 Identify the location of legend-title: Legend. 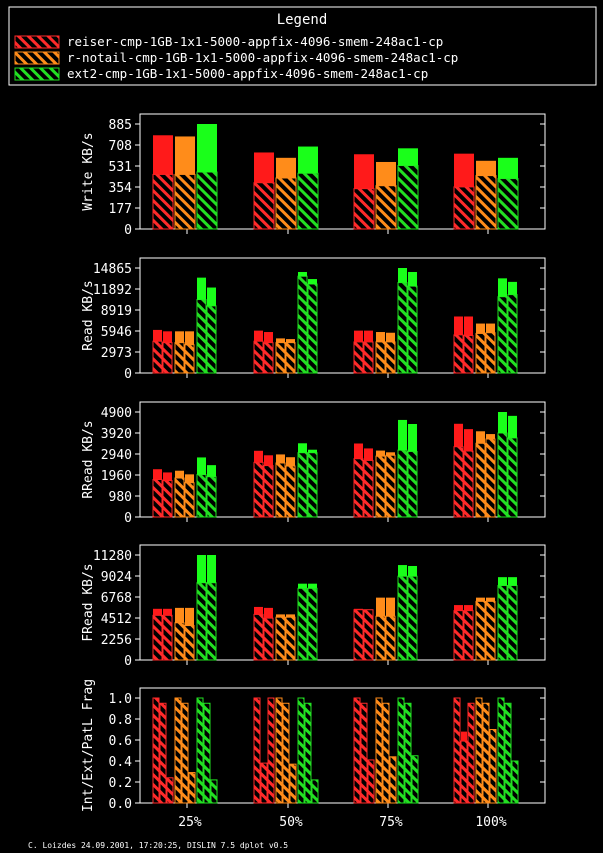
(302, 20).